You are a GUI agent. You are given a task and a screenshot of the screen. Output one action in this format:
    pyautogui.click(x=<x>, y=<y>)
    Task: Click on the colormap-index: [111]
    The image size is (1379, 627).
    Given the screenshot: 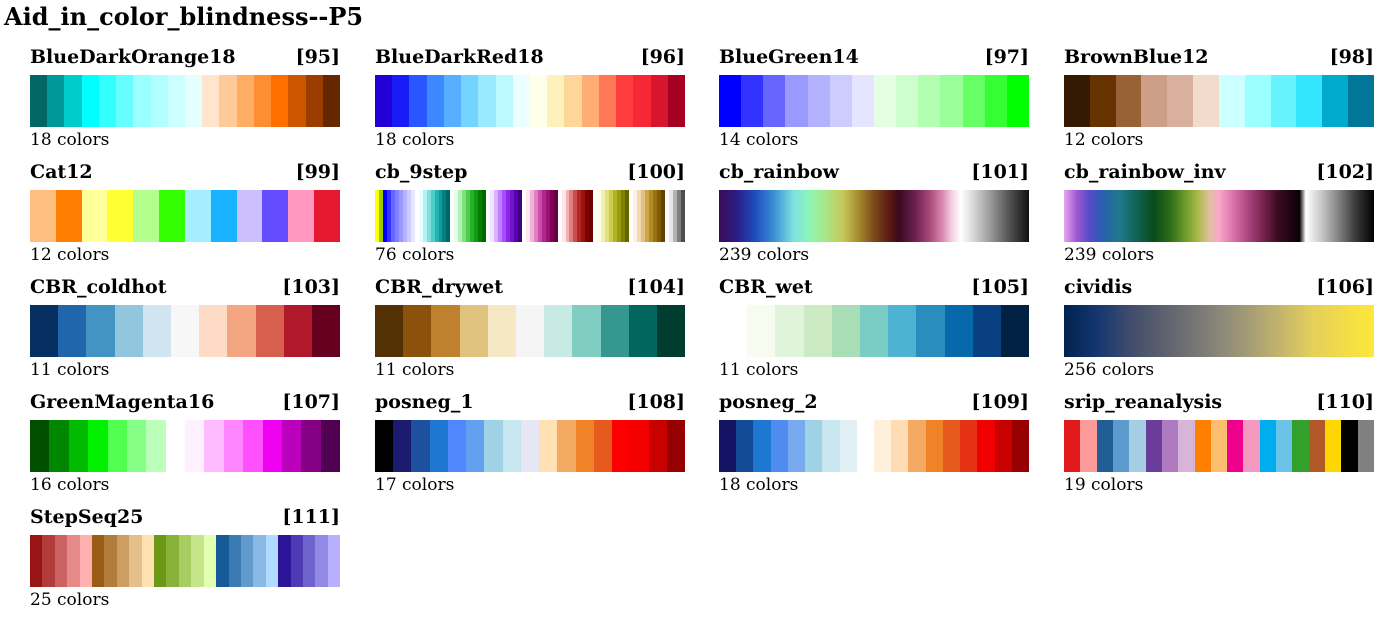 What is the action you would take?
    pyautogui.click(x=311, y=517)
    